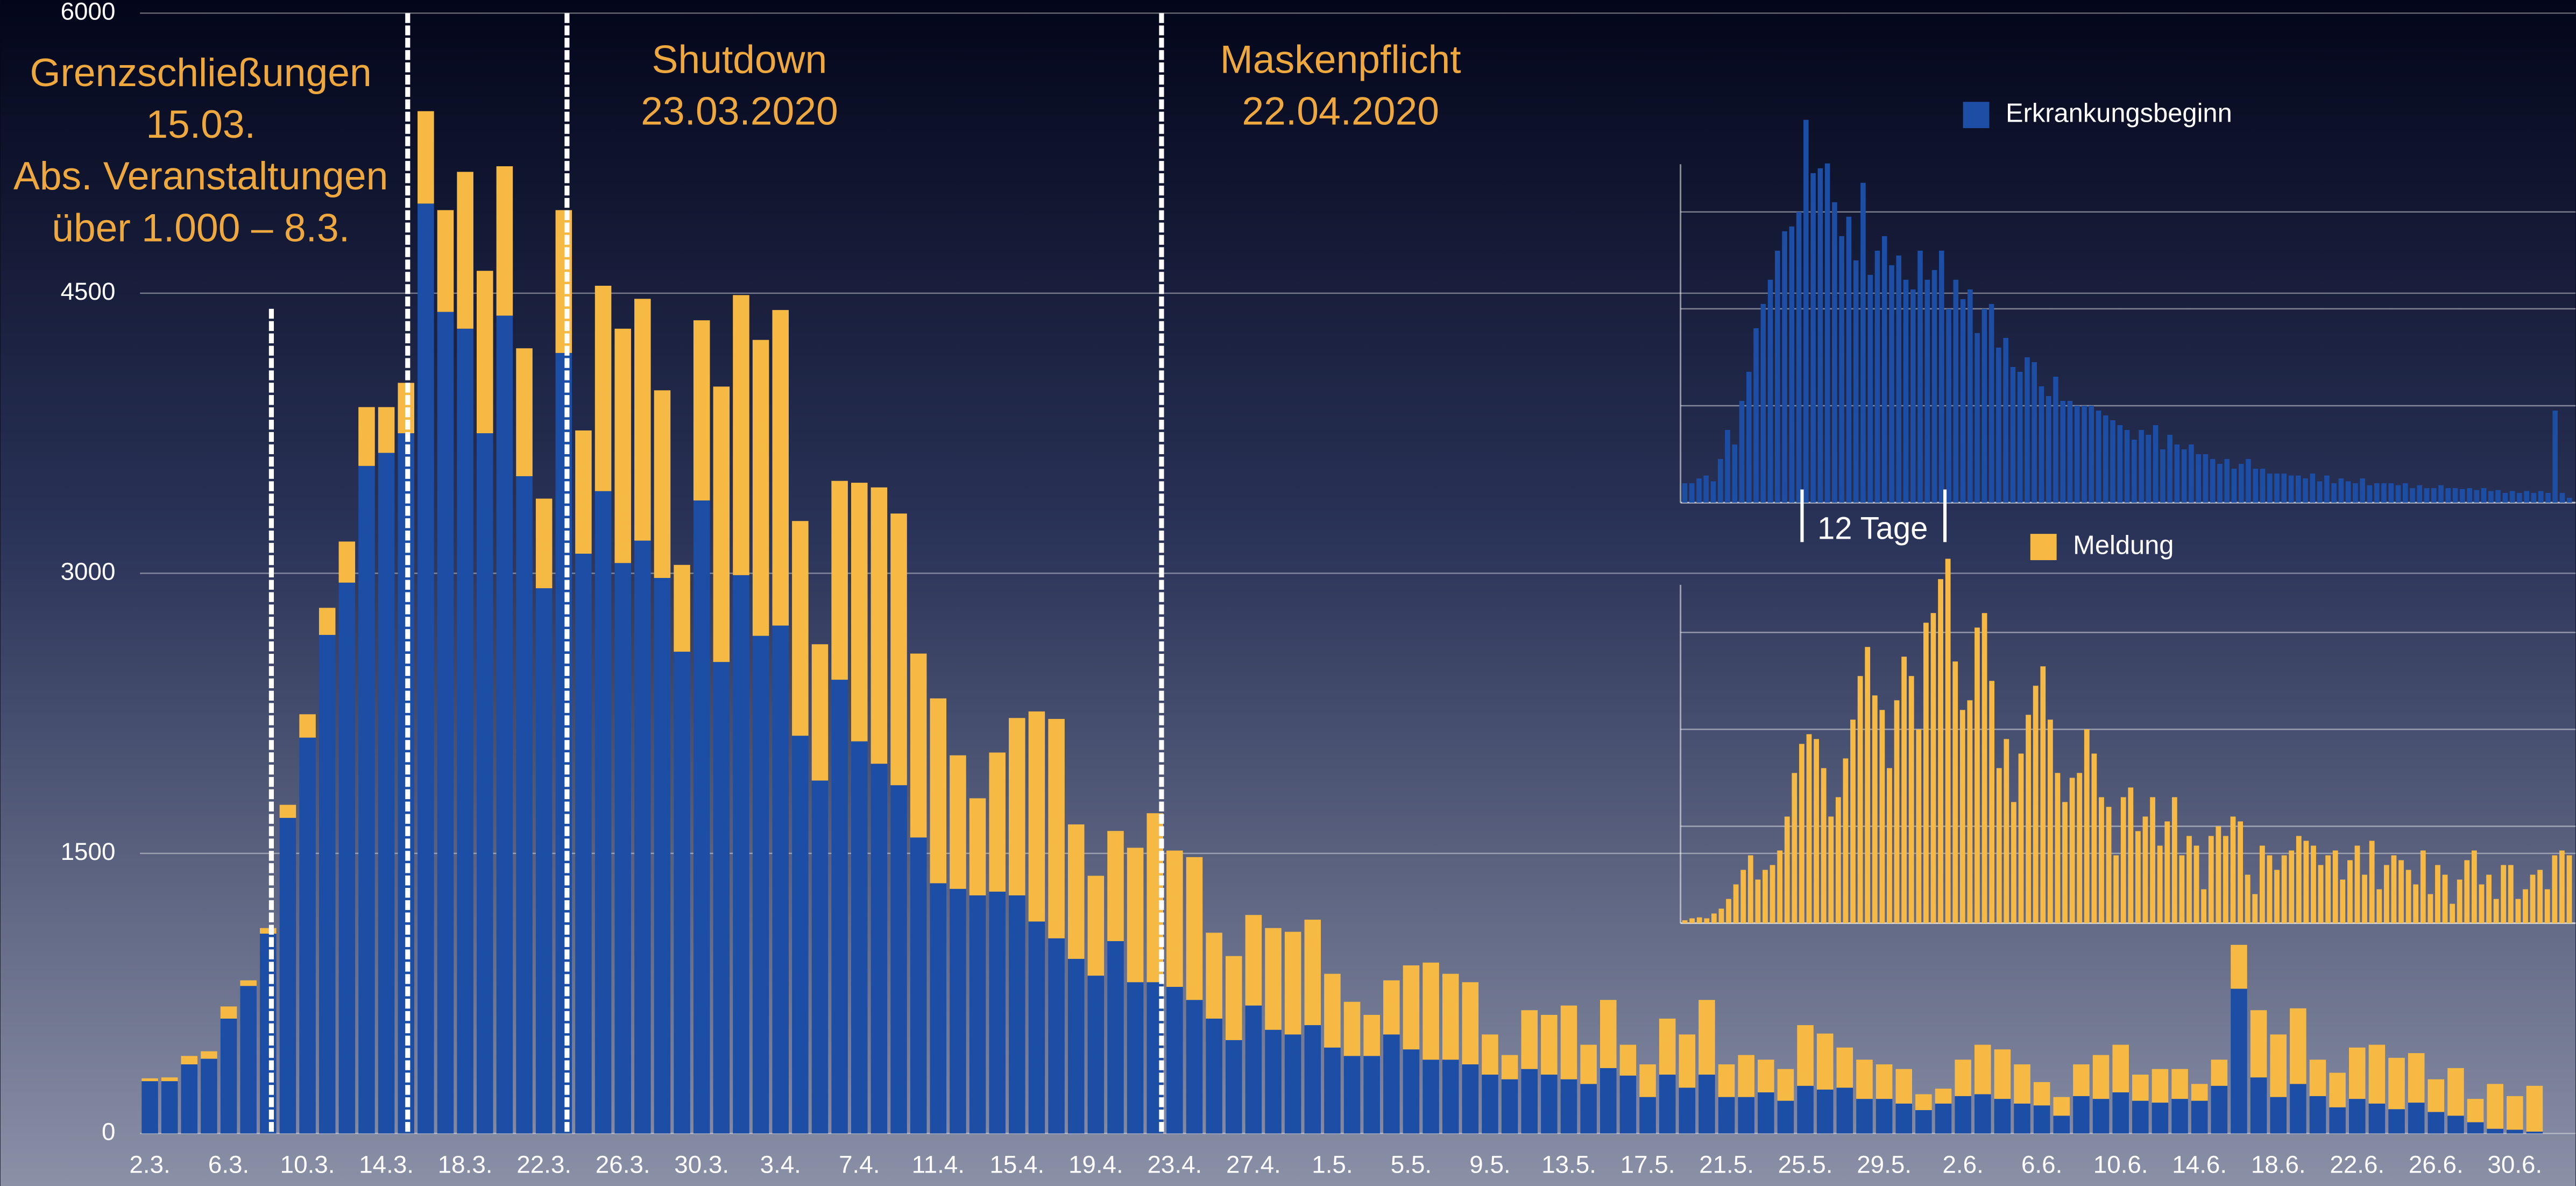 The height and width of the screenshot is (1186, 2576). Describe the element at coordinates (2278, 1164) in the screenshot. I see `x-tick-label: 18.6.` at that location.